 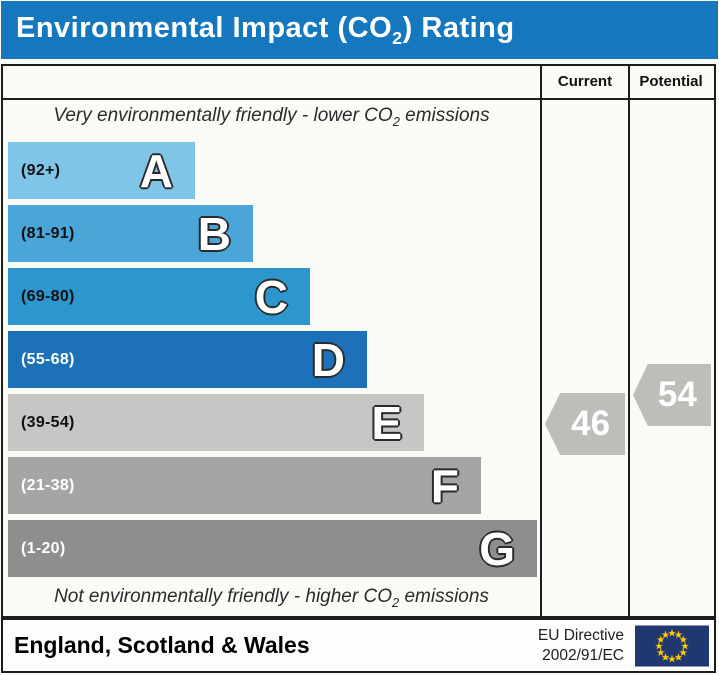 What do you see at coordinates (677, 394) in the screenshot?
I see `potential-value: 54` at bounding box center [677, 394].